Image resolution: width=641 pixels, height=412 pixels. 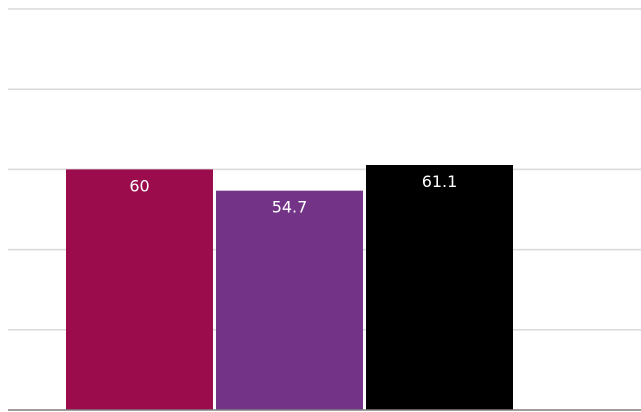 What do you see at coordinates (290, 207) in the screenshot?
I see `bar-value-label-2: 54.7` at bounding box center [290, 207].